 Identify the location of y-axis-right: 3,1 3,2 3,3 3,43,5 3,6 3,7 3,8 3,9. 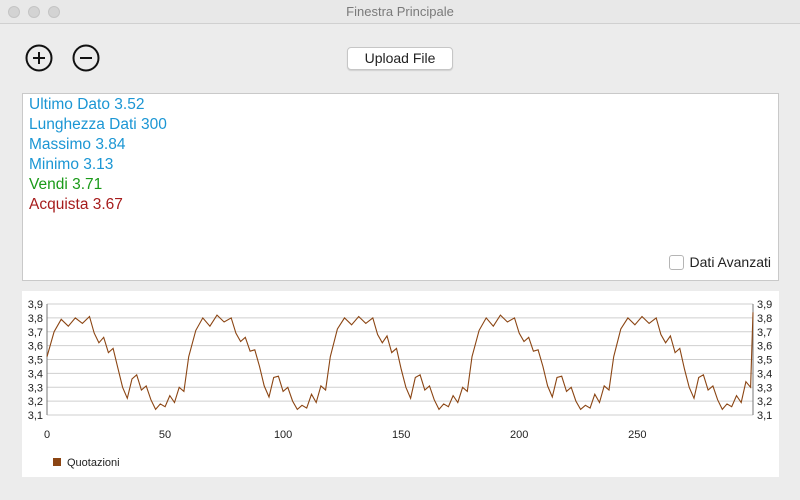
(762, 360).